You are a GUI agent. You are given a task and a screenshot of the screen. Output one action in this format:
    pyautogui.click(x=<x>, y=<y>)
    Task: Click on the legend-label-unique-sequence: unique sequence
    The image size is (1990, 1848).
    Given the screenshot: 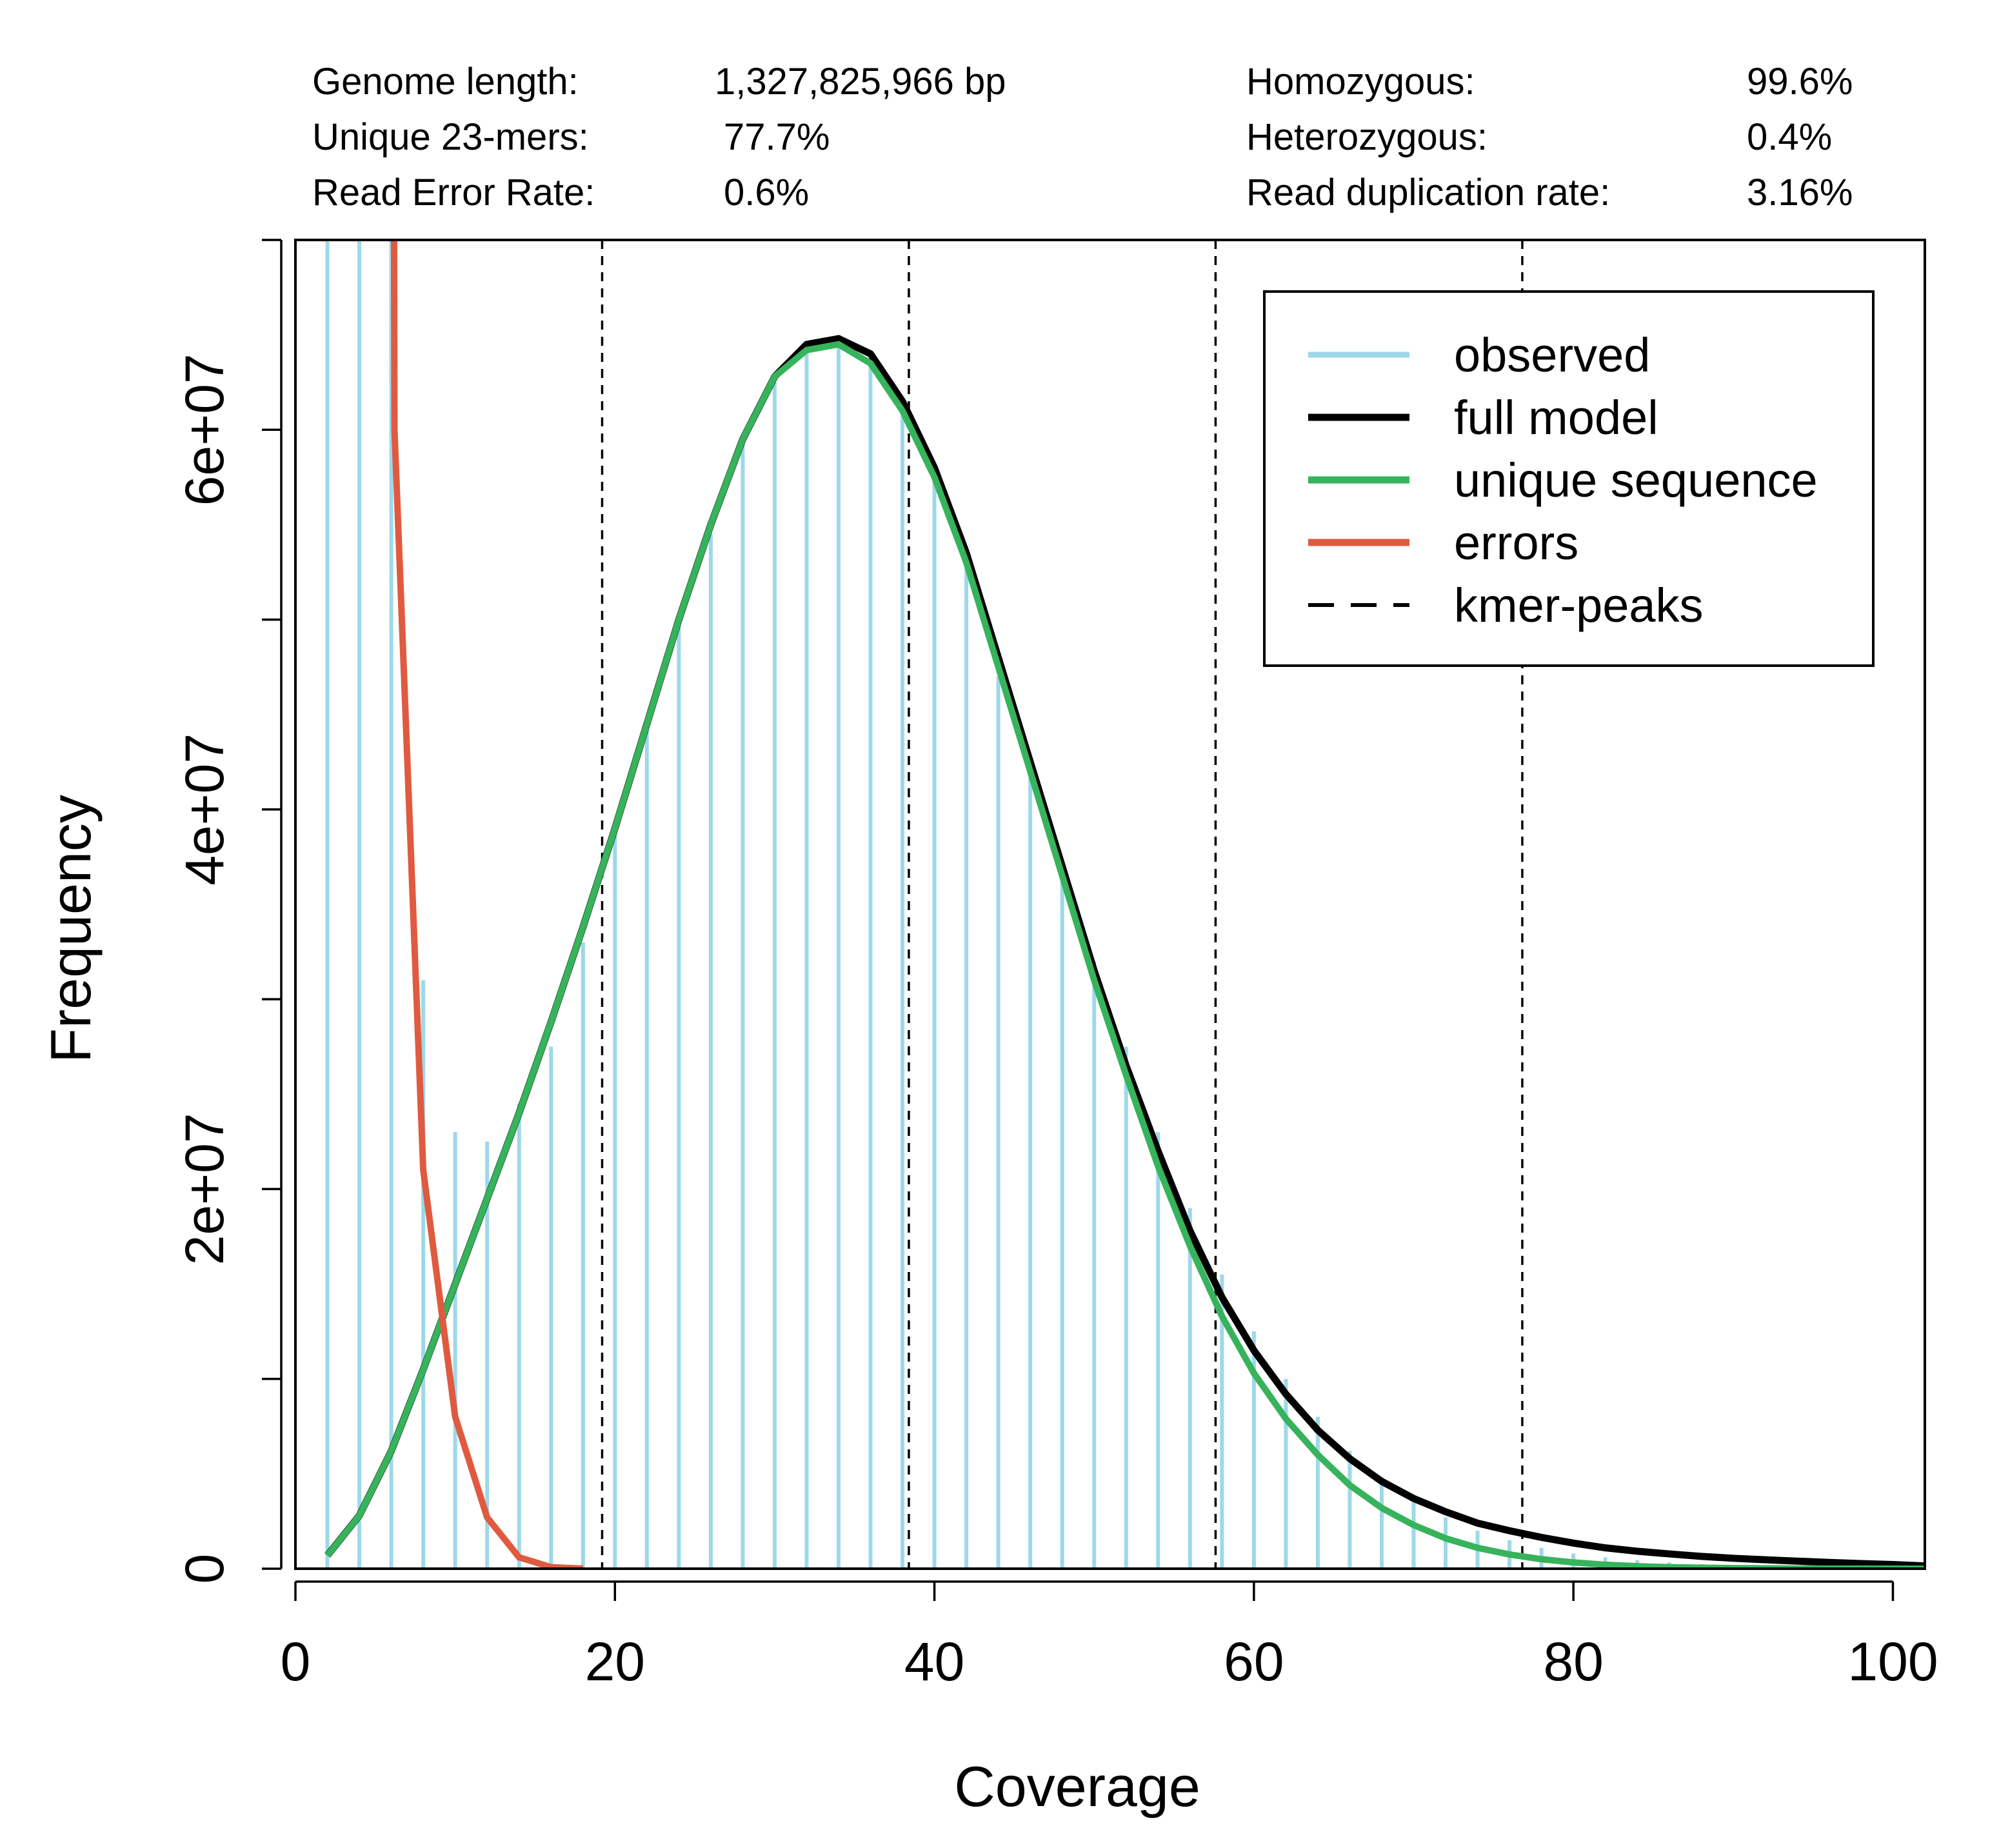 What is the action you would take?
    pyautogui.click(x=1636, y=480)
    